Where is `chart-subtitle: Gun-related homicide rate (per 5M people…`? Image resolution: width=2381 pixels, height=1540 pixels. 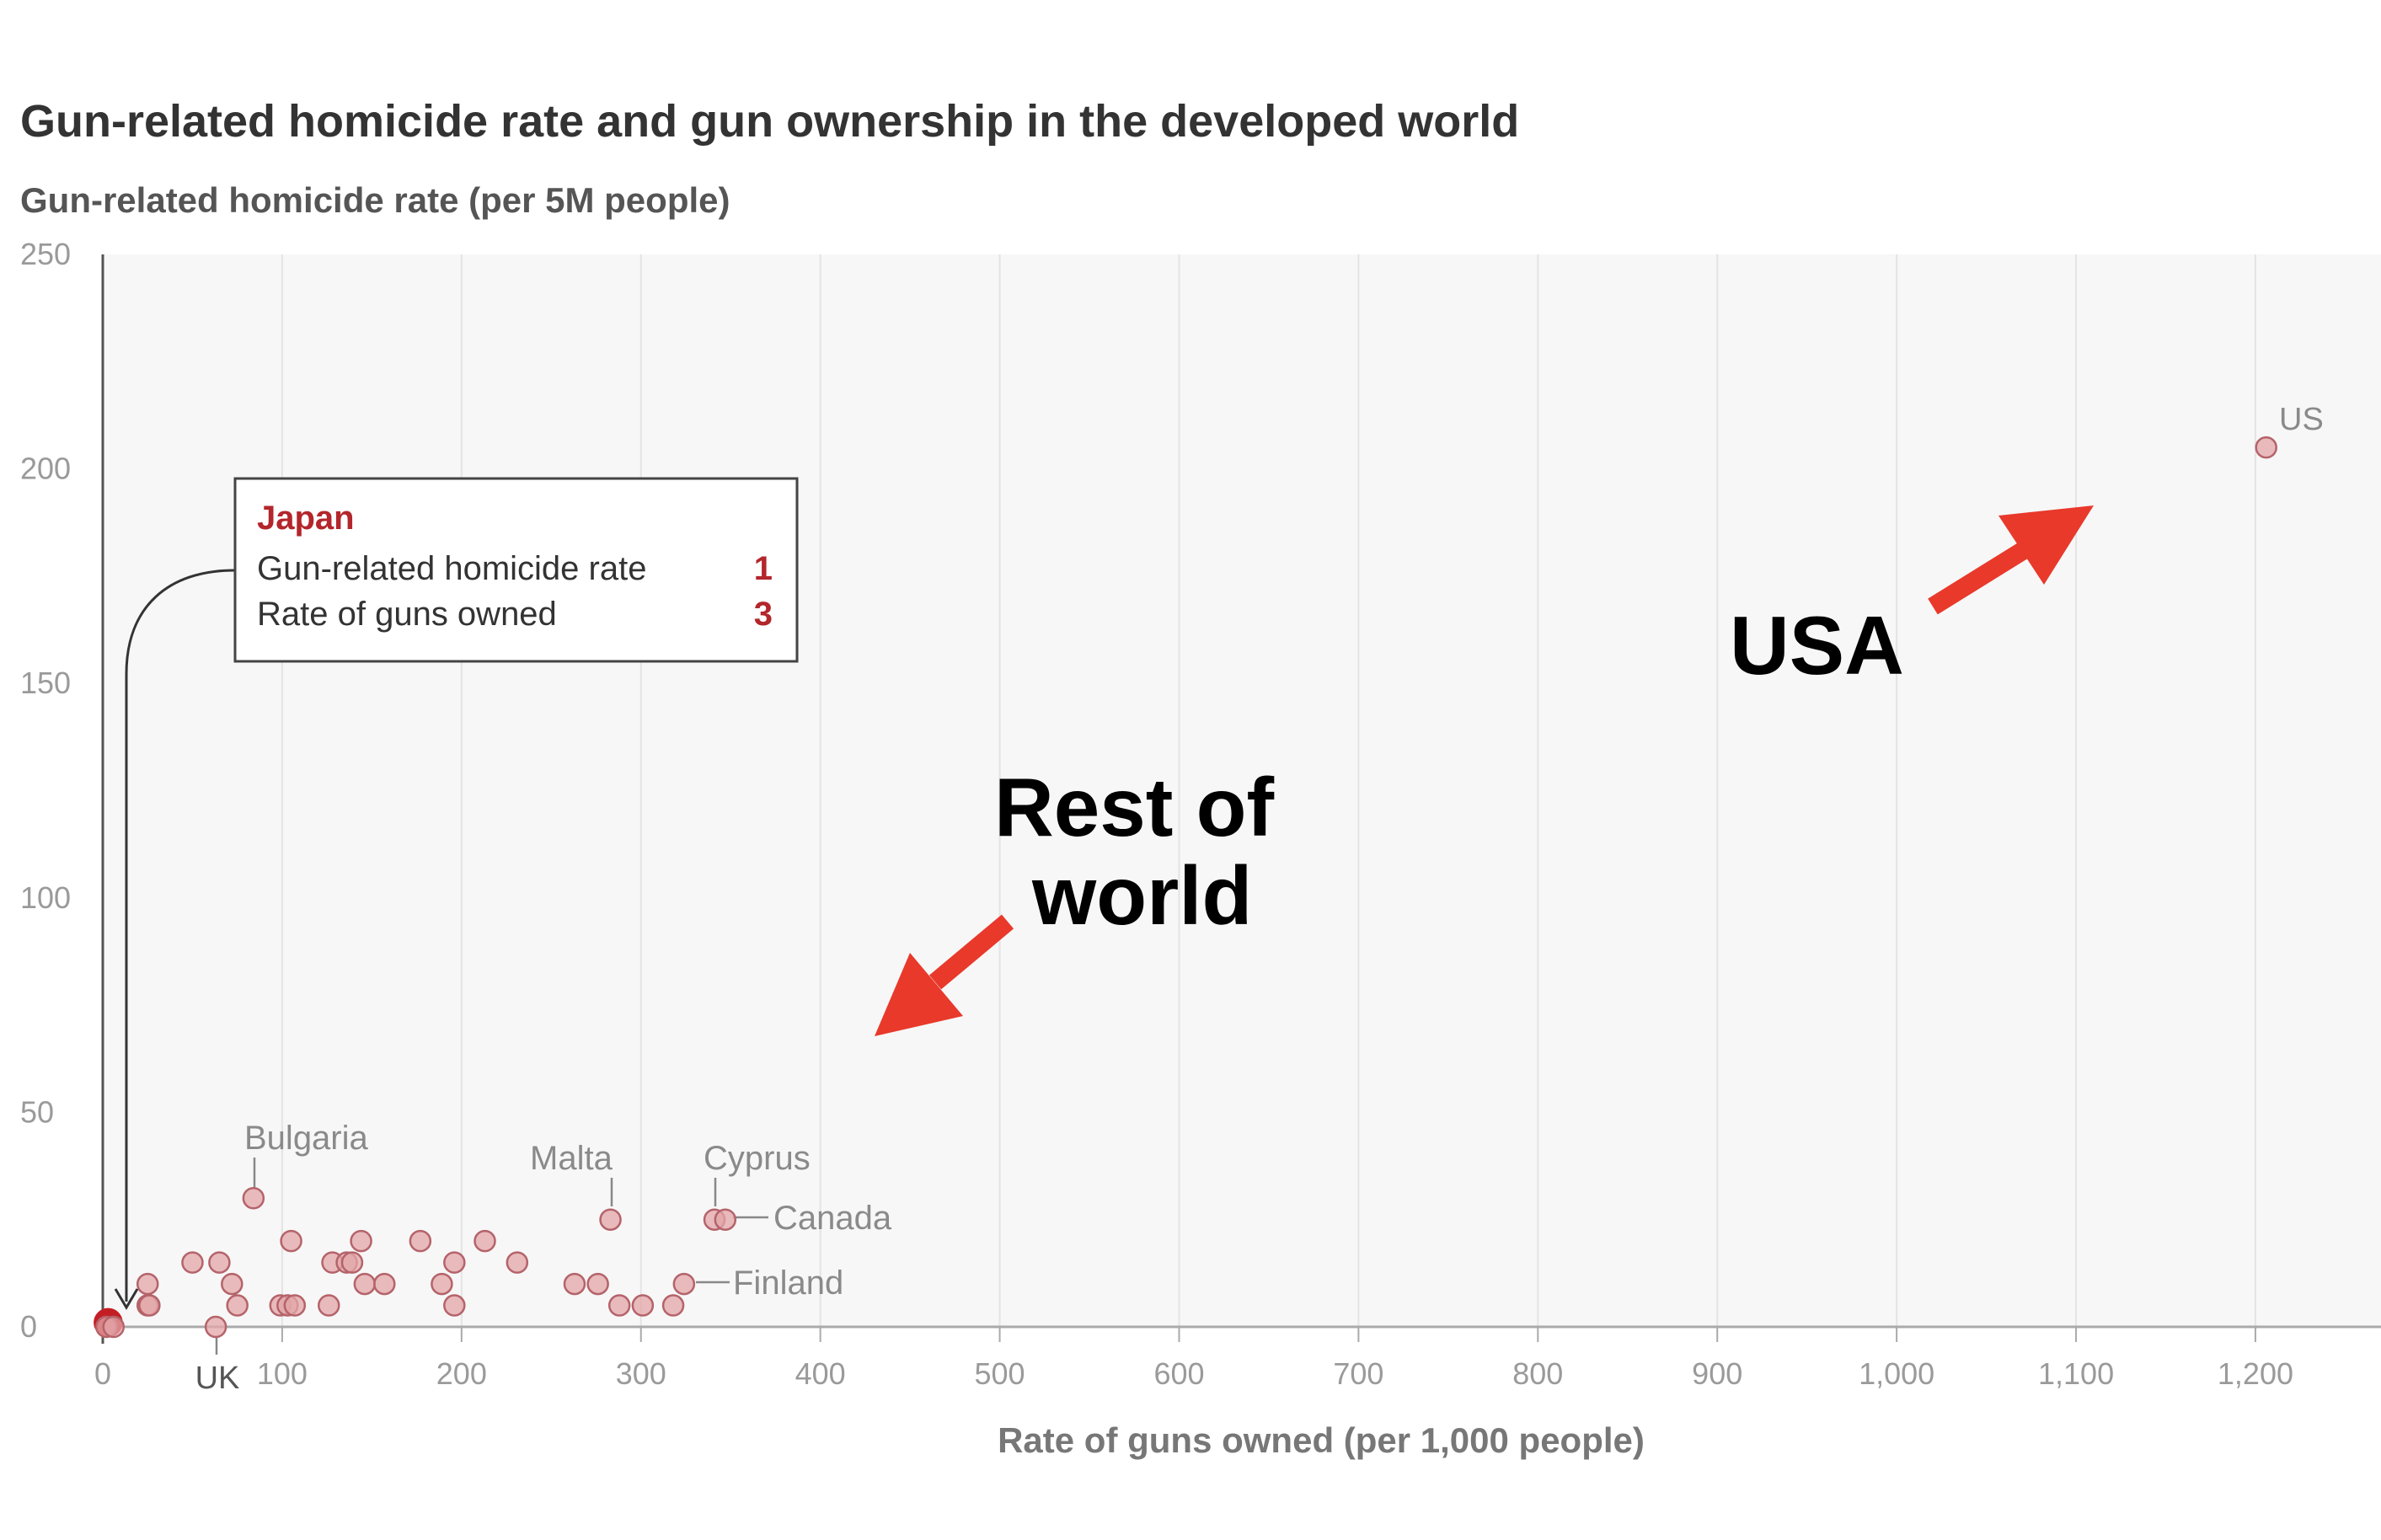 chart-subtitle: Gun-related homicide rate (per 5M people… is located at coordinates (375, 200).